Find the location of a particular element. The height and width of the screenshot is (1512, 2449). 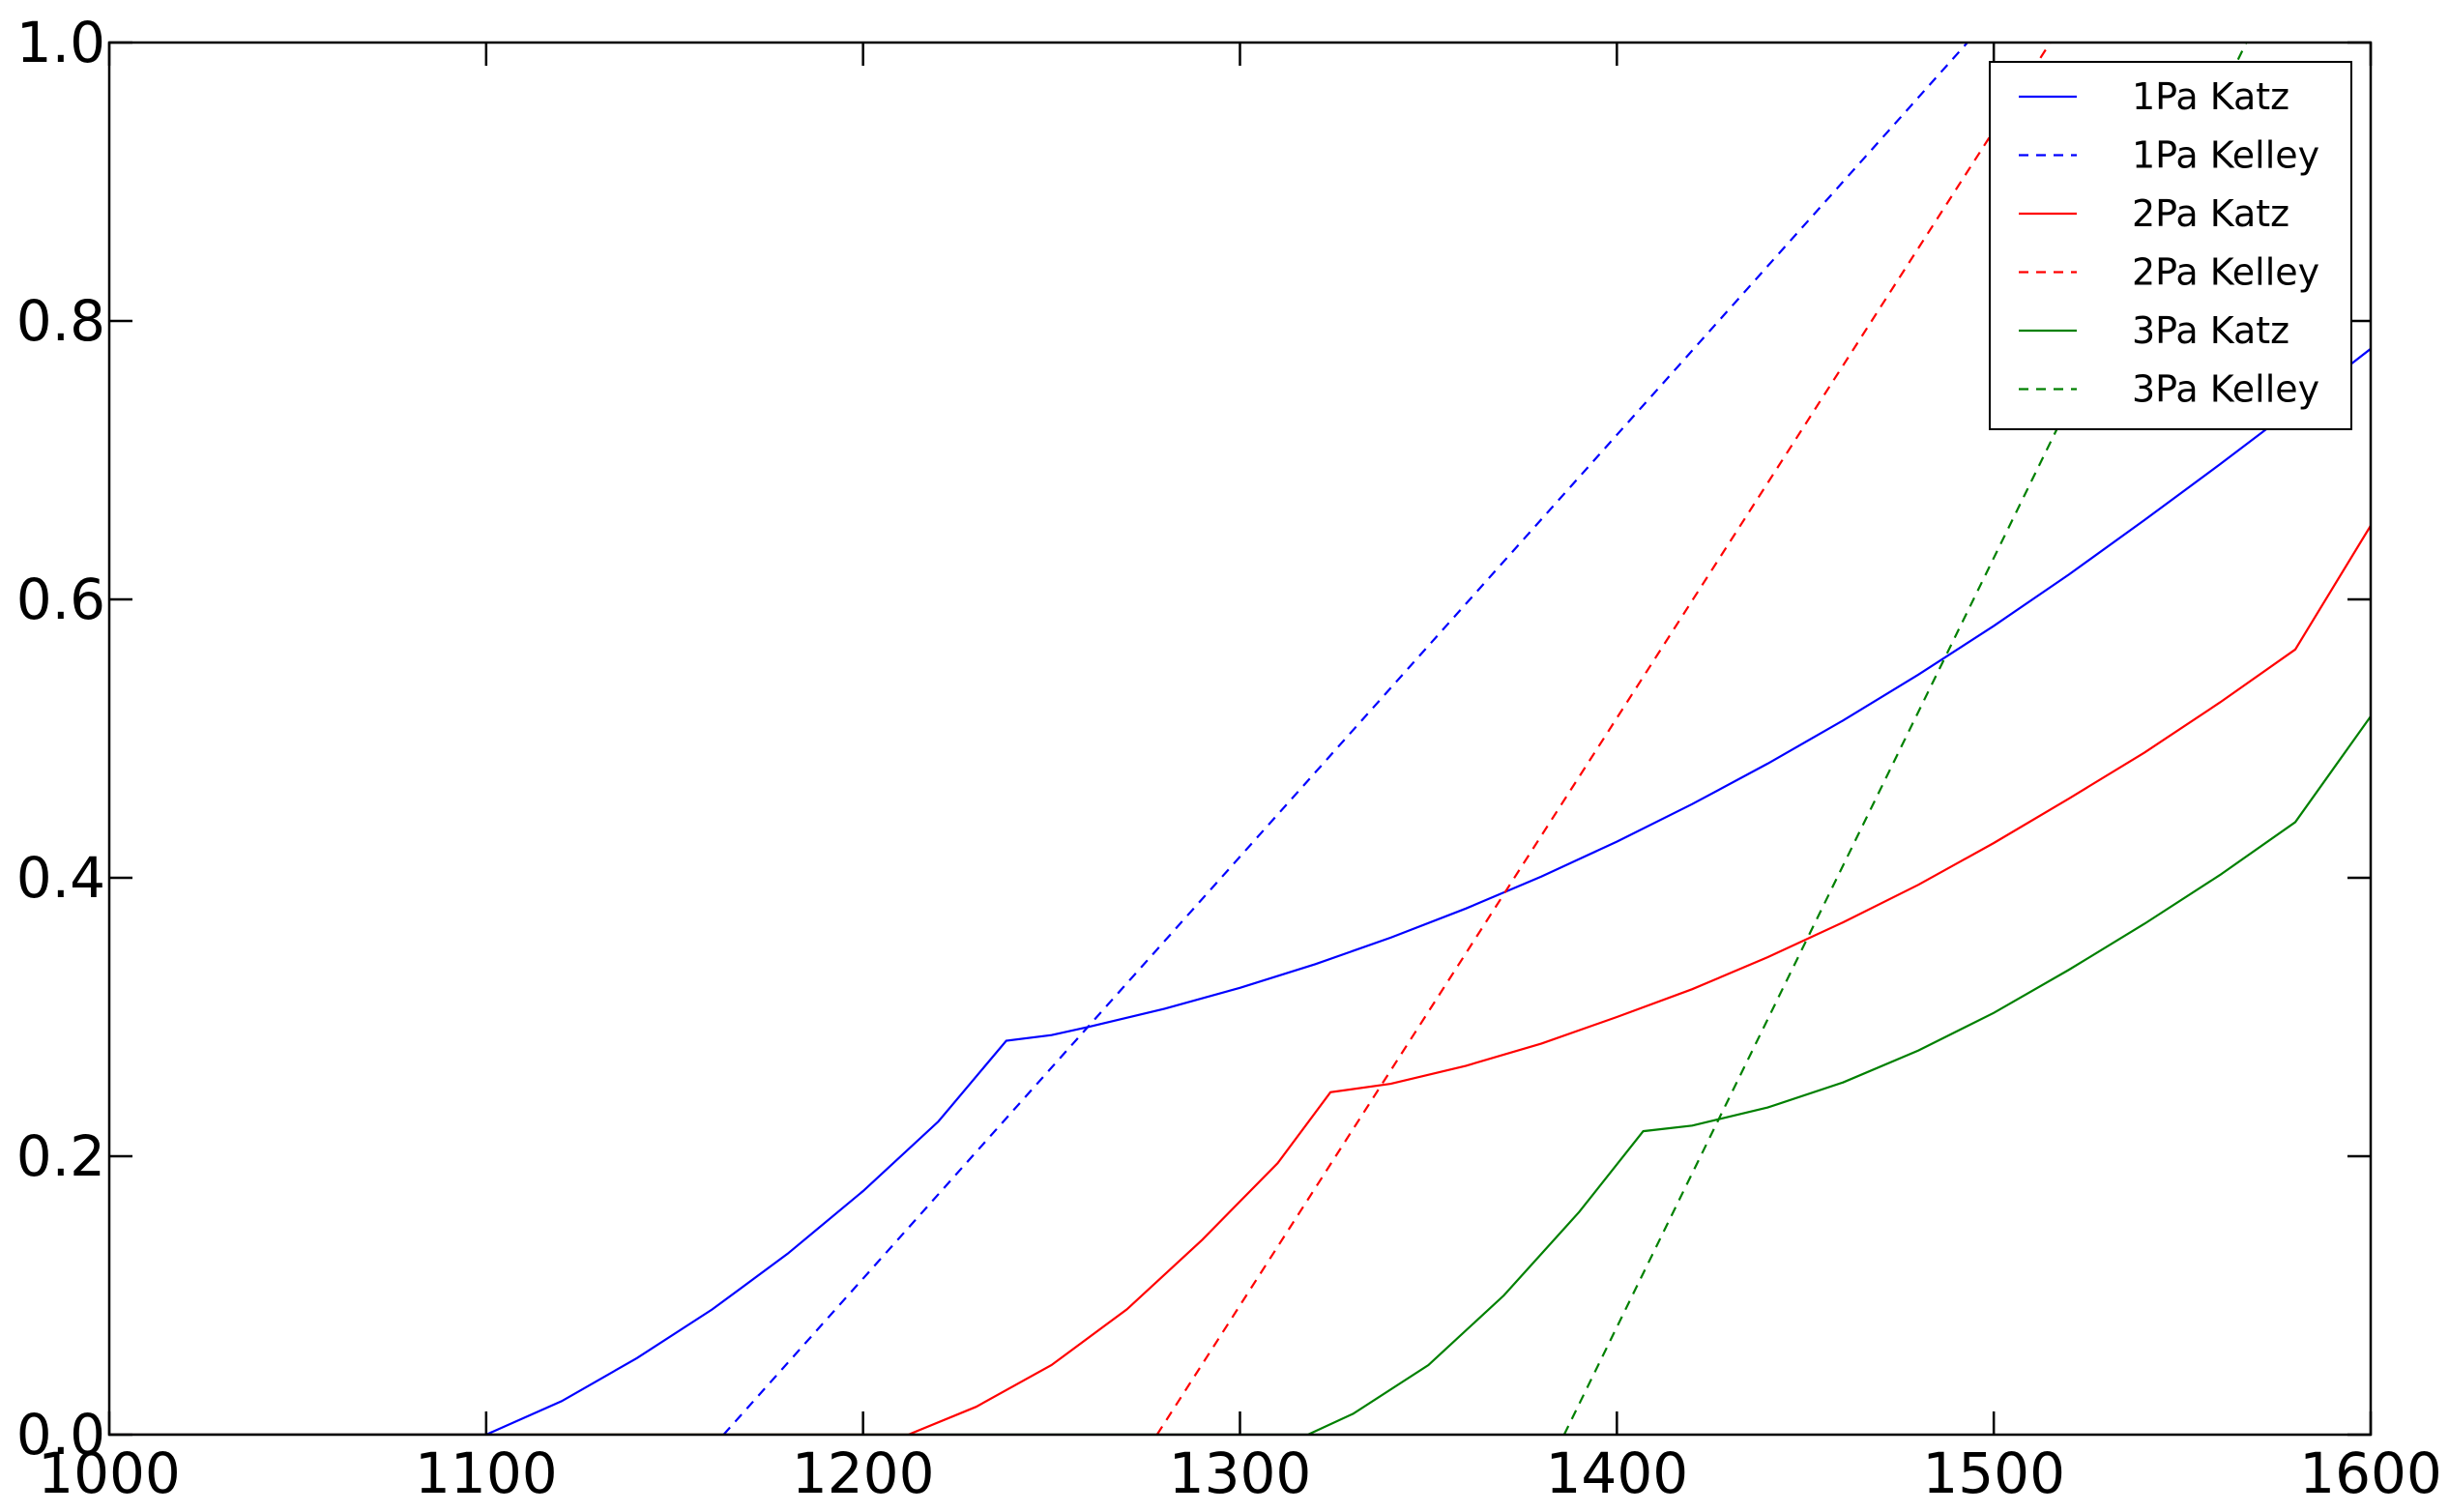

legend-label: 2Pa Katz is located at coordinates (2210, 213).